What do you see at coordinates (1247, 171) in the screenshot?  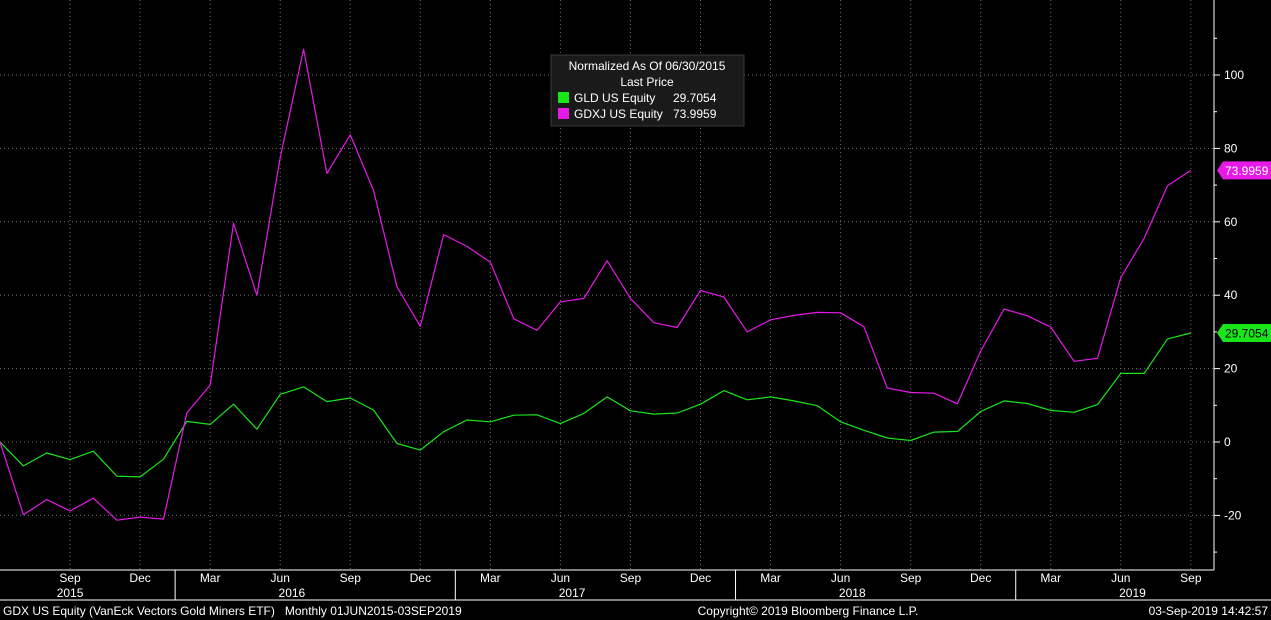 I see `last-value-tag-text: 73.9959` at bounding box center [1247, 171].